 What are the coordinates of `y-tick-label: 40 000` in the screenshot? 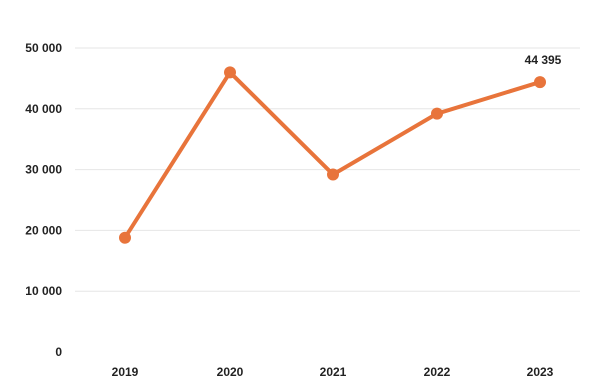 It's located at (43, 109).